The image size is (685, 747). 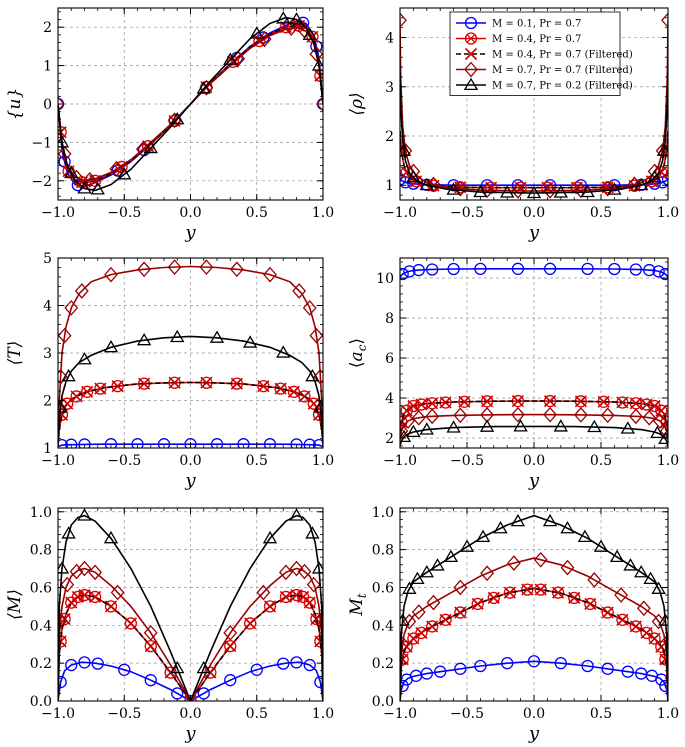 I want to click on x-tick-label: 0.5, so click(x=601, y=714).